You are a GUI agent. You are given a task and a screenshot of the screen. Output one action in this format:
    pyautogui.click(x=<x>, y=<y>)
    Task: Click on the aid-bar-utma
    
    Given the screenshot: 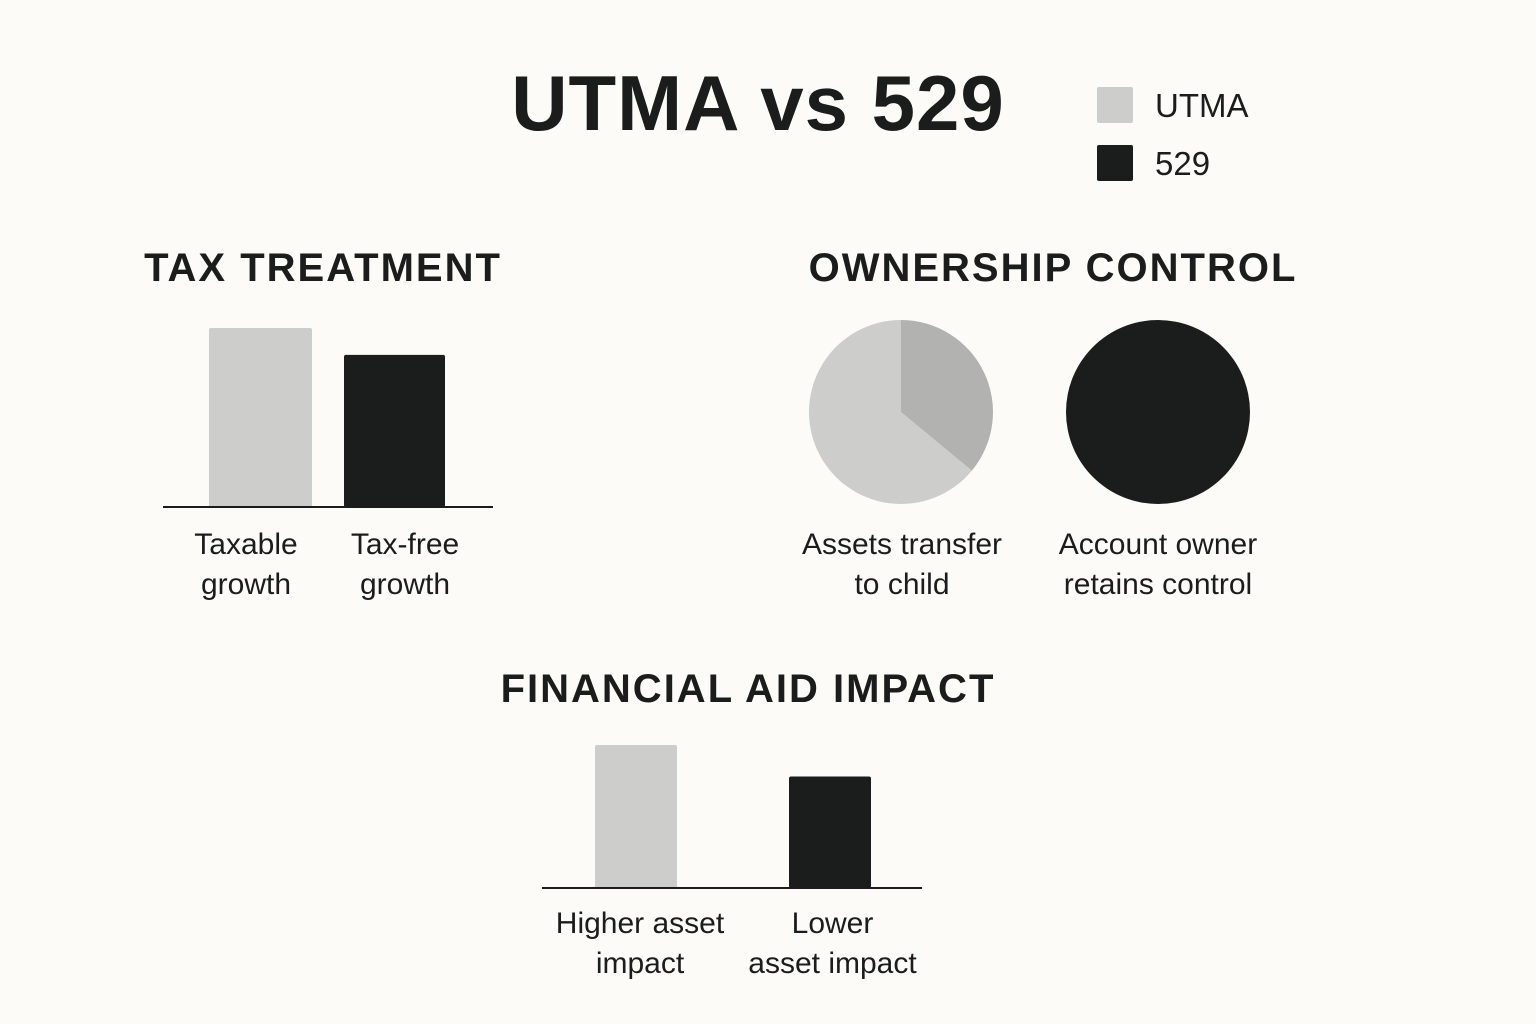 What is the action you would take?
    pyautogui.click(x=636, y=816)
    